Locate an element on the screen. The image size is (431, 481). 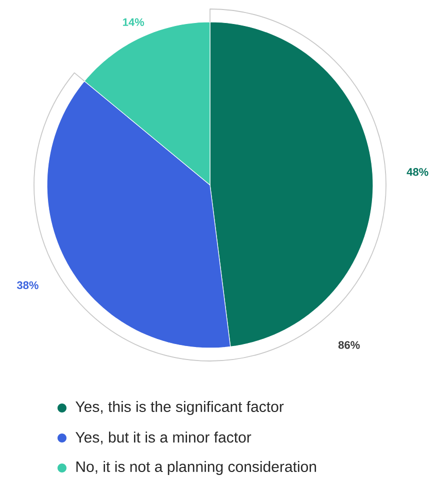
legend-label: No, it is not a planning consideration is located at coordinates (196, 468).